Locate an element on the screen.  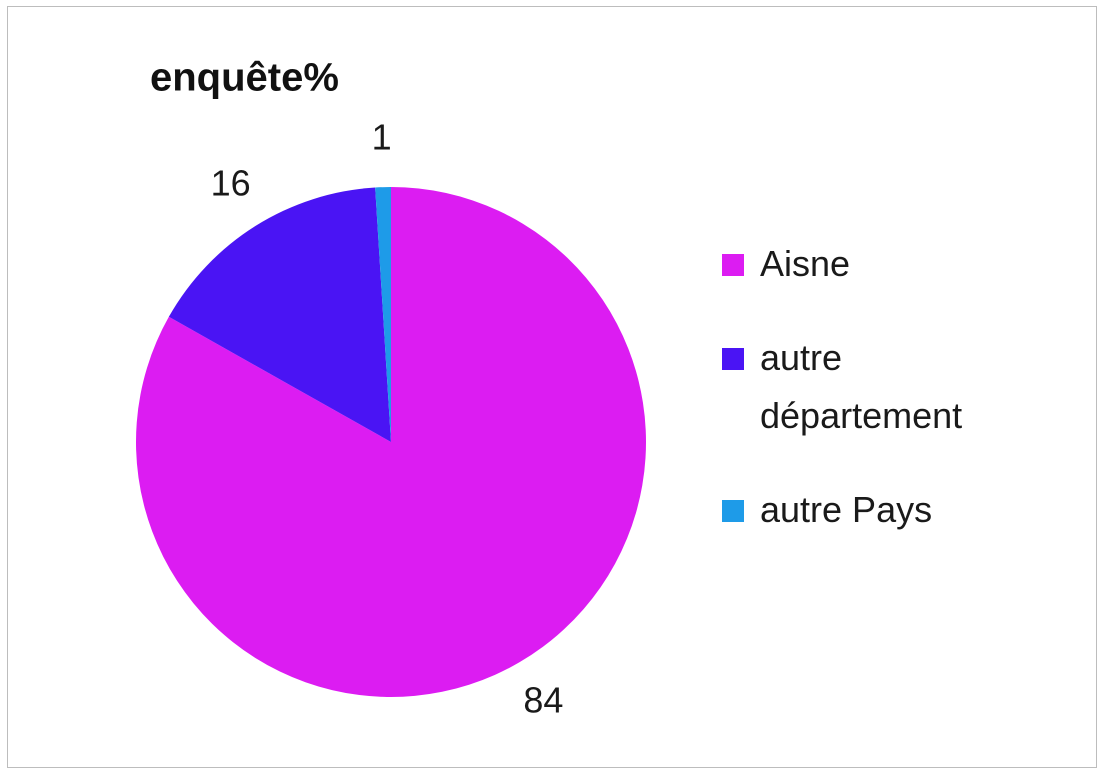
legend-item: Aisne is located at coordinates (880, 264).